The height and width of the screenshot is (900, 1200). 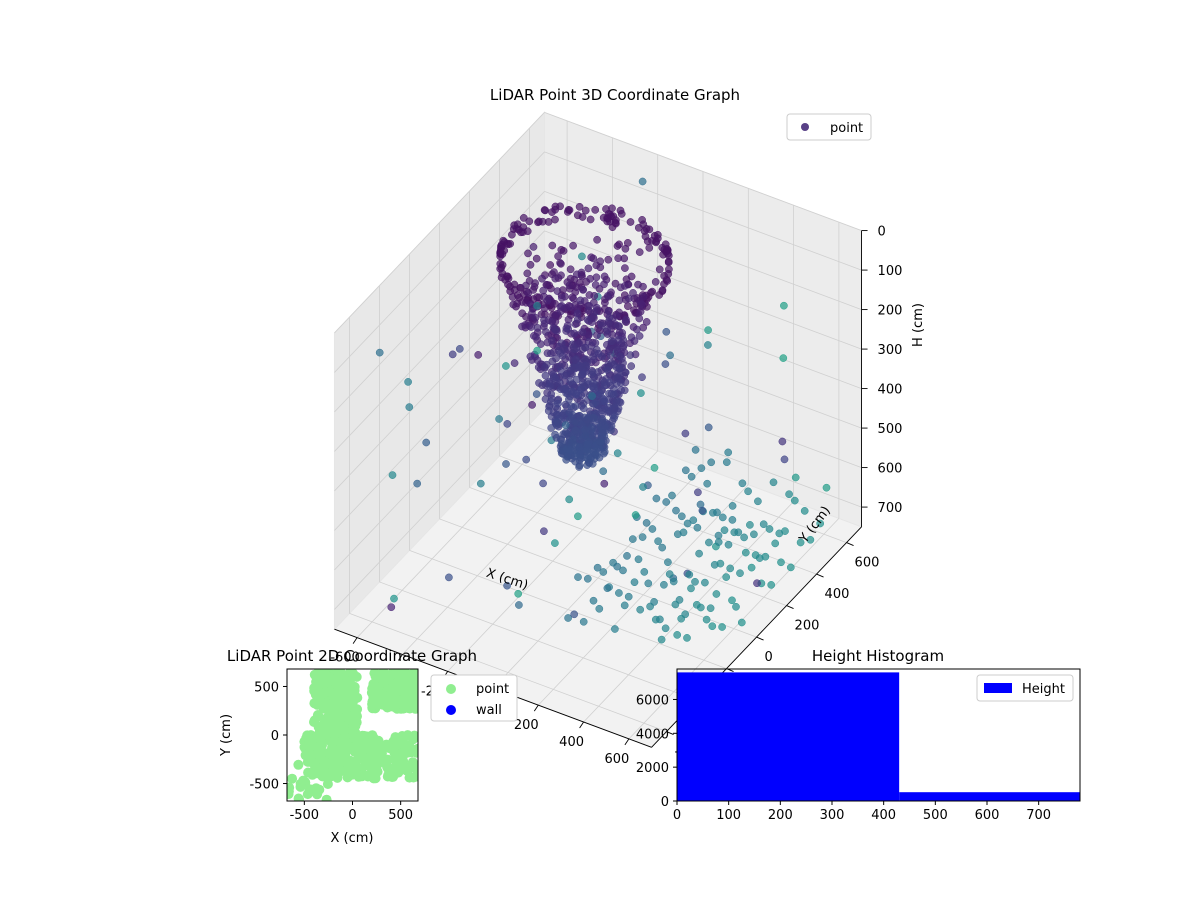 I want to click on chart-3d-z-tick-label: 700, so click(x=890, y=508).